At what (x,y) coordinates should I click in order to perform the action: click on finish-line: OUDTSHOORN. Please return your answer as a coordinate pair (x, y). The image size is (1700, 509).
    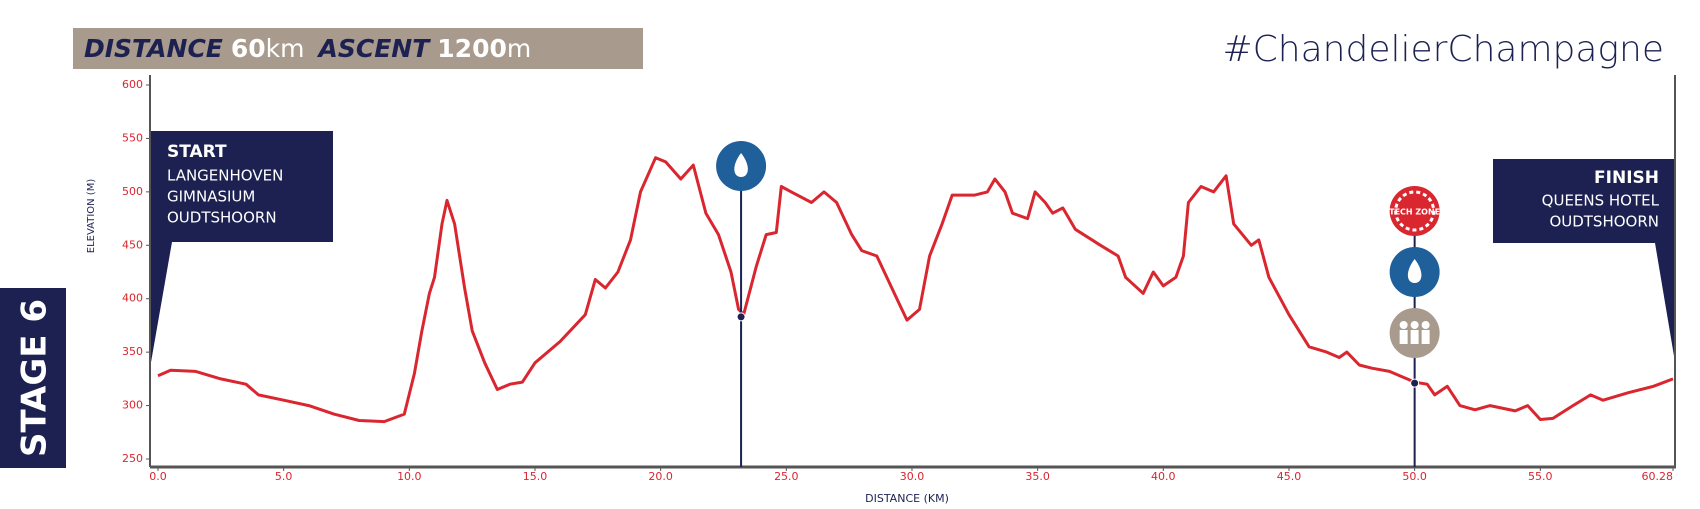
    Looking at the image, I should click on (1604, 222).